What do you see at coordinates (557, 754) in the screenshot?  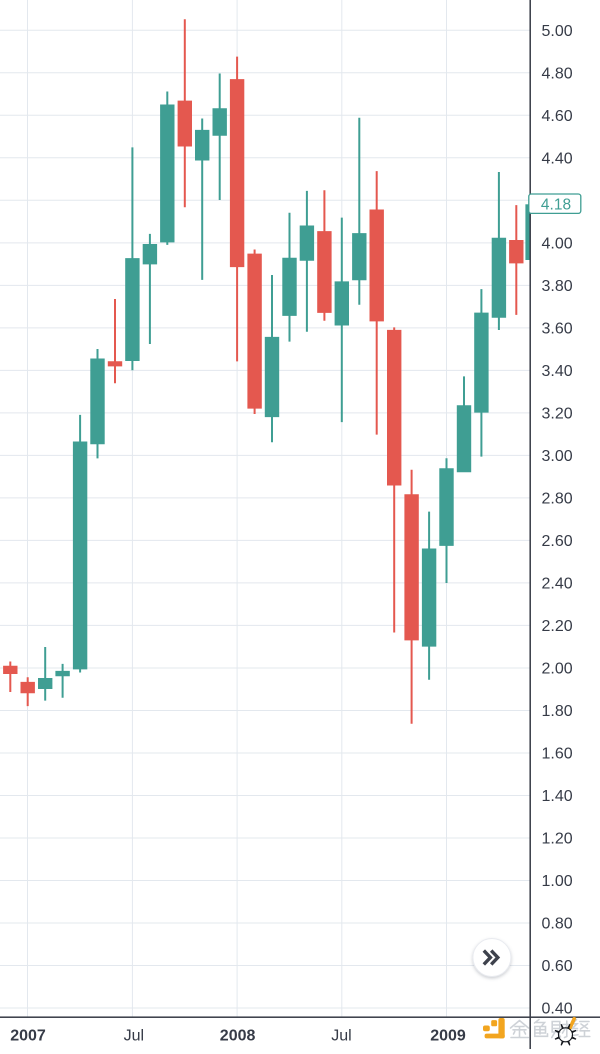 I see `svg-text: 1.60` at bounding box center [557, 754].